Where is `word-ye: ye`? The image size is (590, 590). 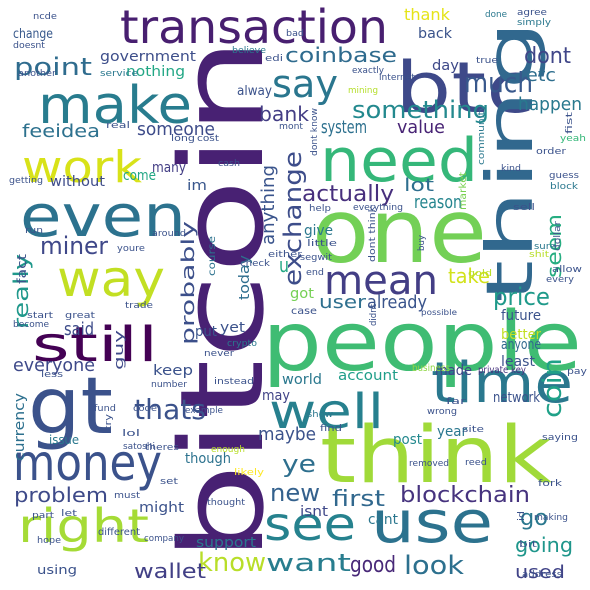 word-ye: ye is located at coordinates (299, 464).